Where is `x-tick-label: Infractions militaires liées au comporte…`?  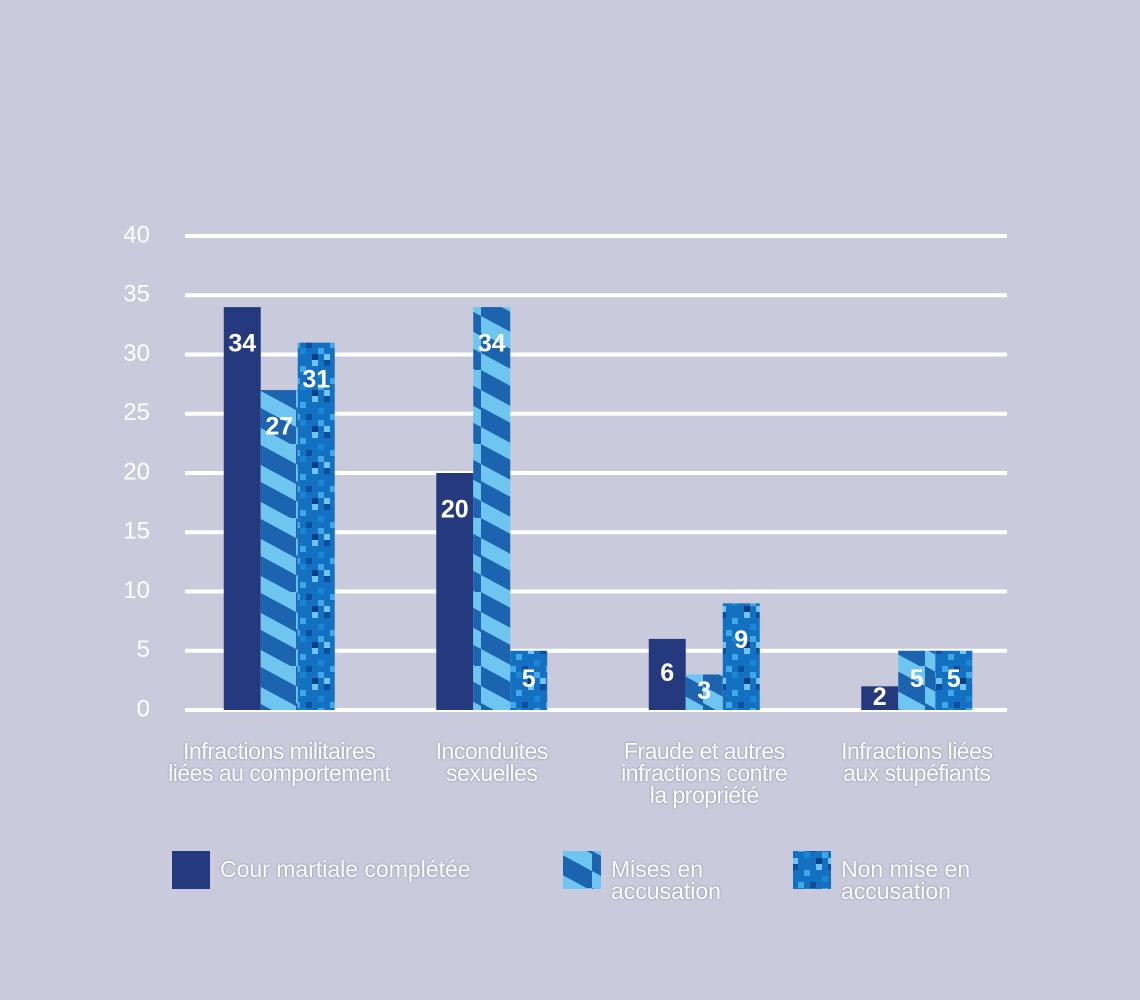
x-tick-label: Infractions militaires liées au comporte… is located at coordinates (279, 762).